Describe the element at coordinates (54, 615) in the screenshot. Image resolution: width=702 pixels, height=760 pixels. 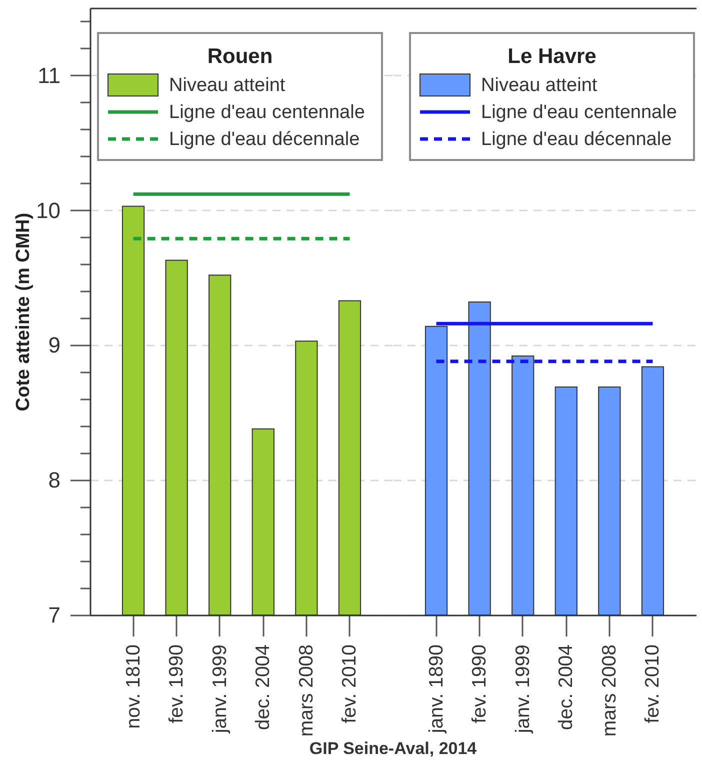
I see `y-tick-label: 7` at that location.